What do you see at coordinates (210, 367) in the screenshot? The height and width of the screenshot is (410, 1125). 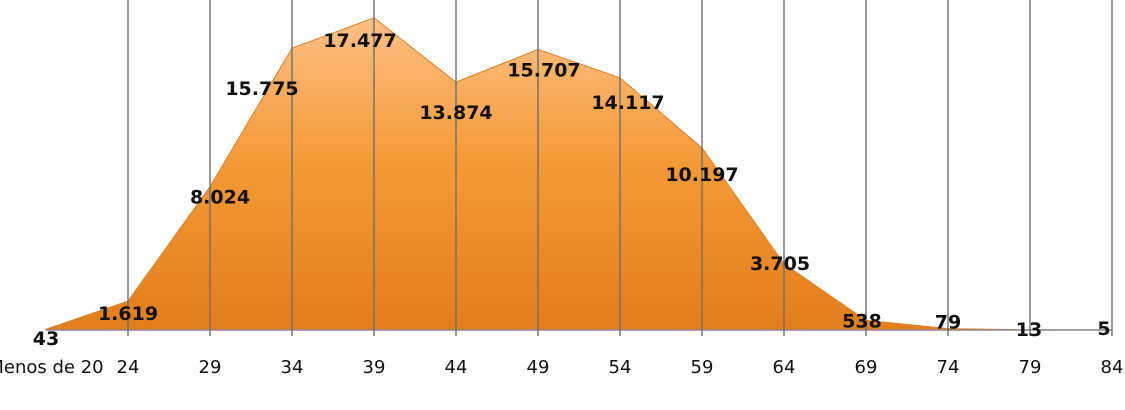 I see `x-tick-label-2: 29` at bounding box center [210, 367].